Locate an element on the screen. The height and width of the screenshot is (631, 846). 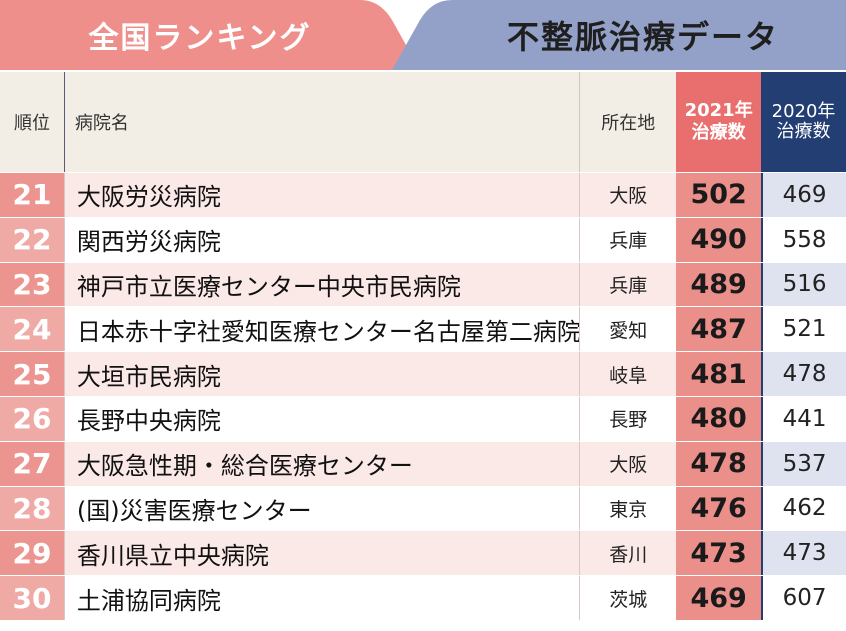
table-row: 26 長野中央病院 長野 480 441 is located at coordinates (423, 418).